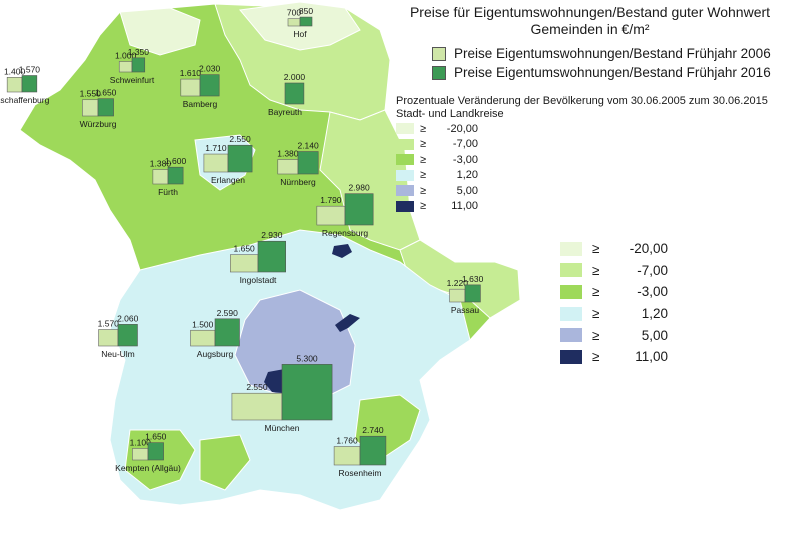 This screenshot has width=812, height=535. I want to click on city-name-label: Schweinfurt, so click(132, 80).